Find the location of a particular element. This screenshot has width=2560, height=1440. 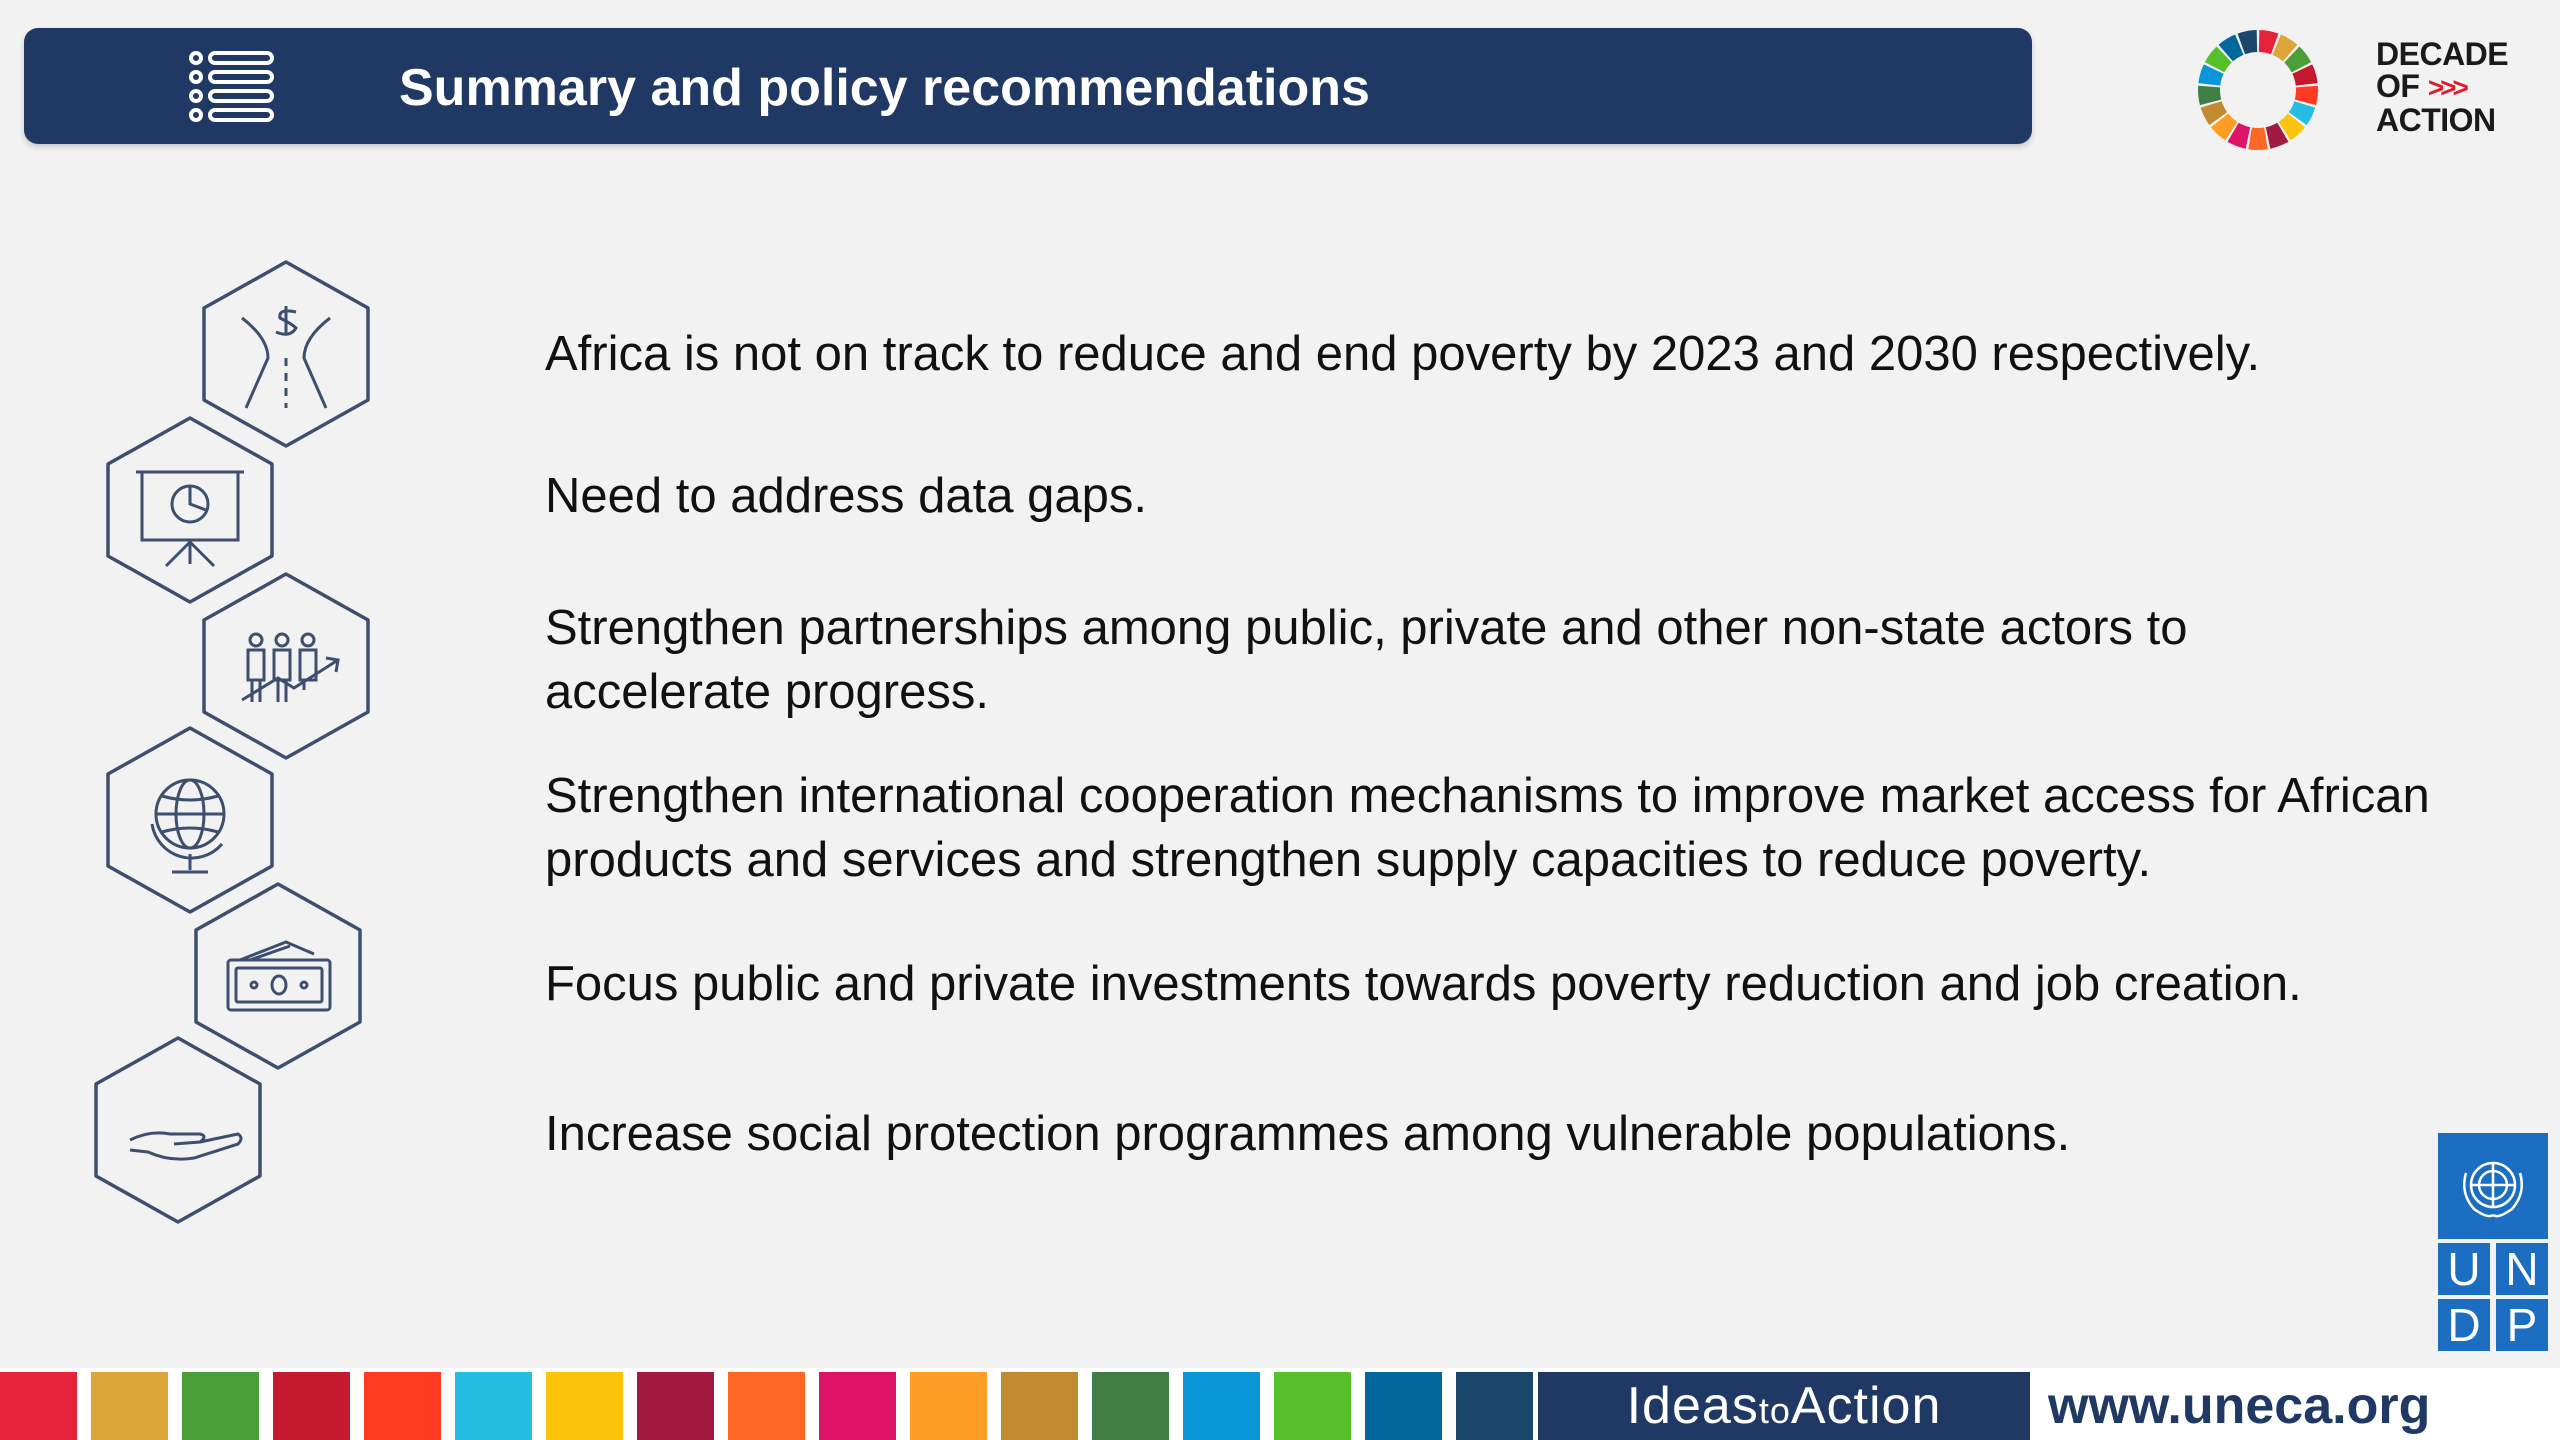

header-bar: Summary and policy recommendations is located at coordinates (1028, 86).